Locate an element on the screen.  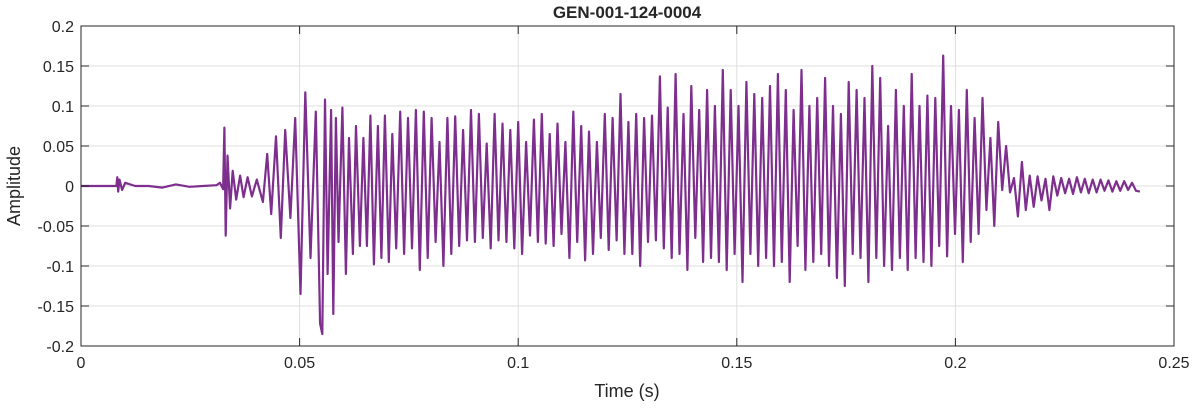
x-tick-label: 0.05 is located at coordinates (299, 363).